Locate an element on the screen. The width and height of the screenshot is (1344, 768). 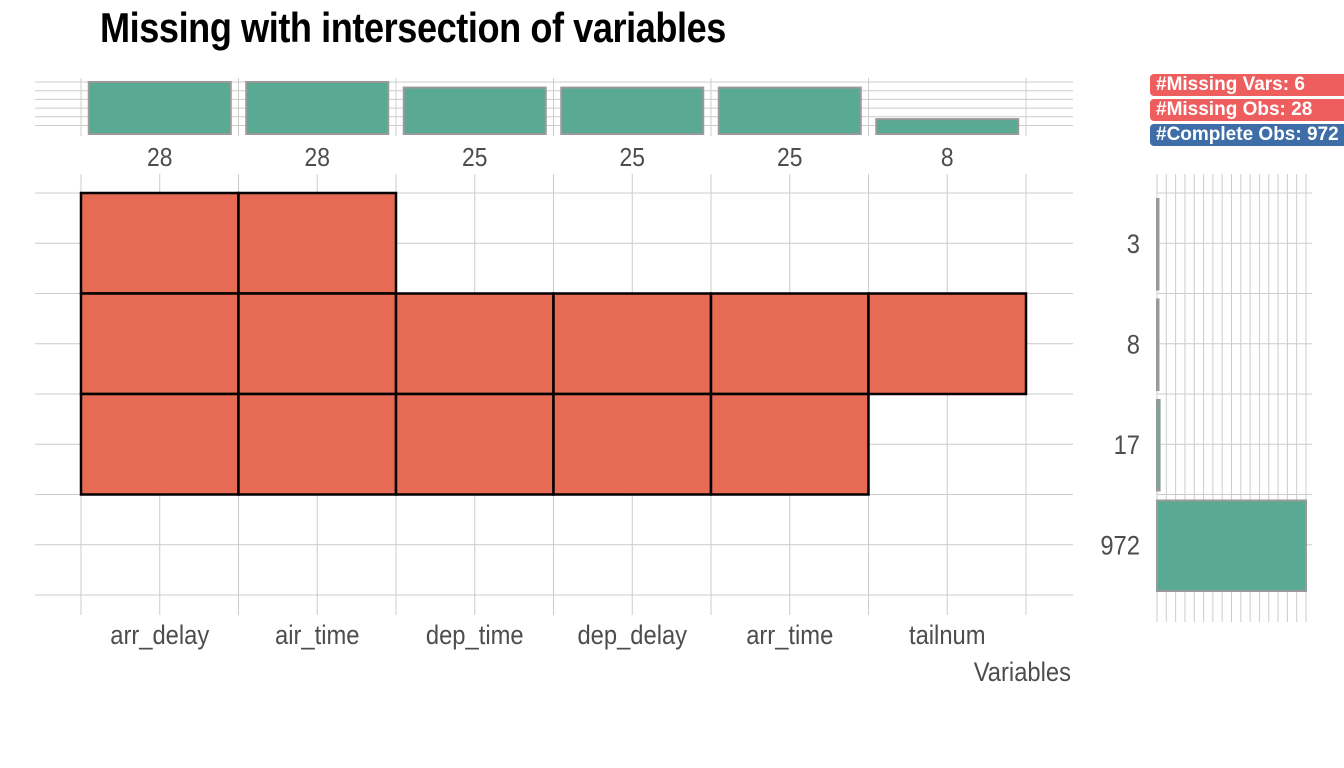
chart-title: Missing with intersection of variables is located at coordinates (413, 27).